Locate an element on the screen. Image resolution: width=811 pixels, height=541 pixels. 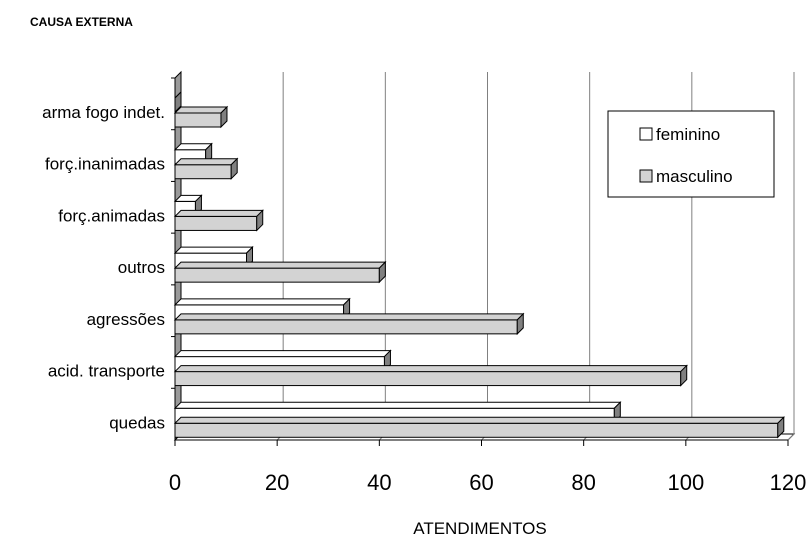
gridline-floor is located at coordinates (791, 437).